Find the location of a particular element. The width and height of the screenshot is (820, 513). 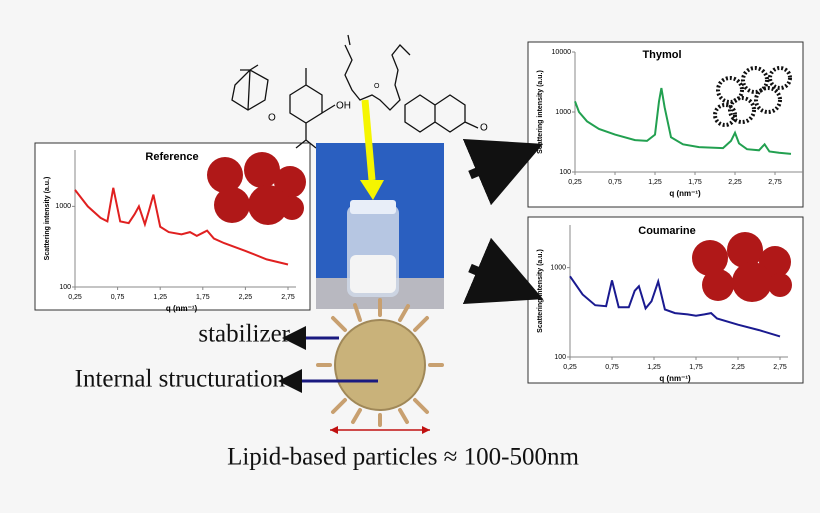

chart-title: Reference is located at coordinates (171, 157).